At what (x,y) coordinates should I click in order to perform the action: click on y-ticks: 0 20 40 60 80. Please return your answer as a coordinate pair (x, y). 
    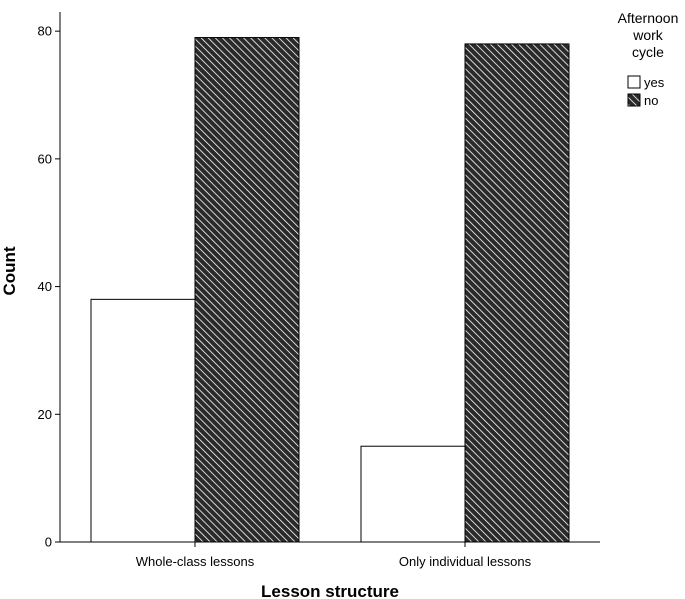
    Looking at the image, I should click on (49, 287).